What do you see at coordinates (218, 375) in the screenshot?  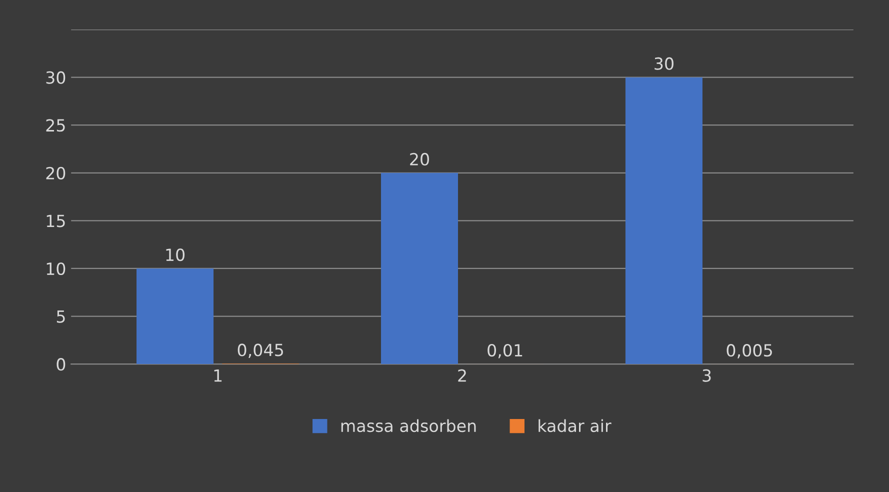 I see `x-tick-label: 1` at bounding box center [218, 375].